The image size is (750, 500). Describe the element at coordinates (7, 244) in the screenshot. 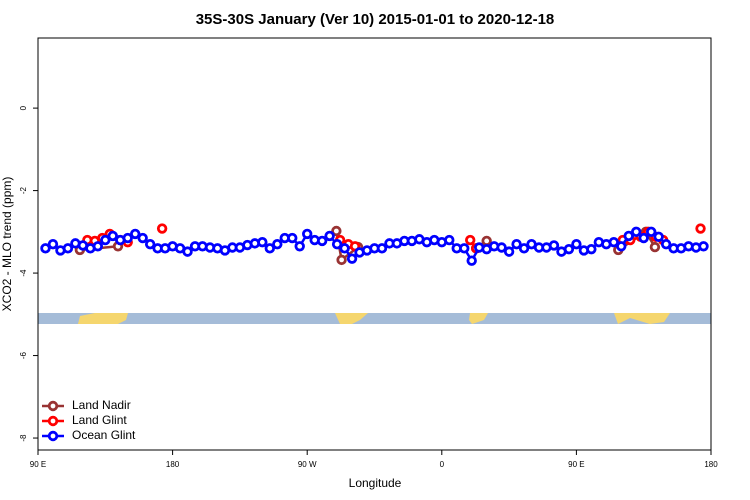

I see `y-axis-label: XCO2 - MLO trend (ppm)` at that location.